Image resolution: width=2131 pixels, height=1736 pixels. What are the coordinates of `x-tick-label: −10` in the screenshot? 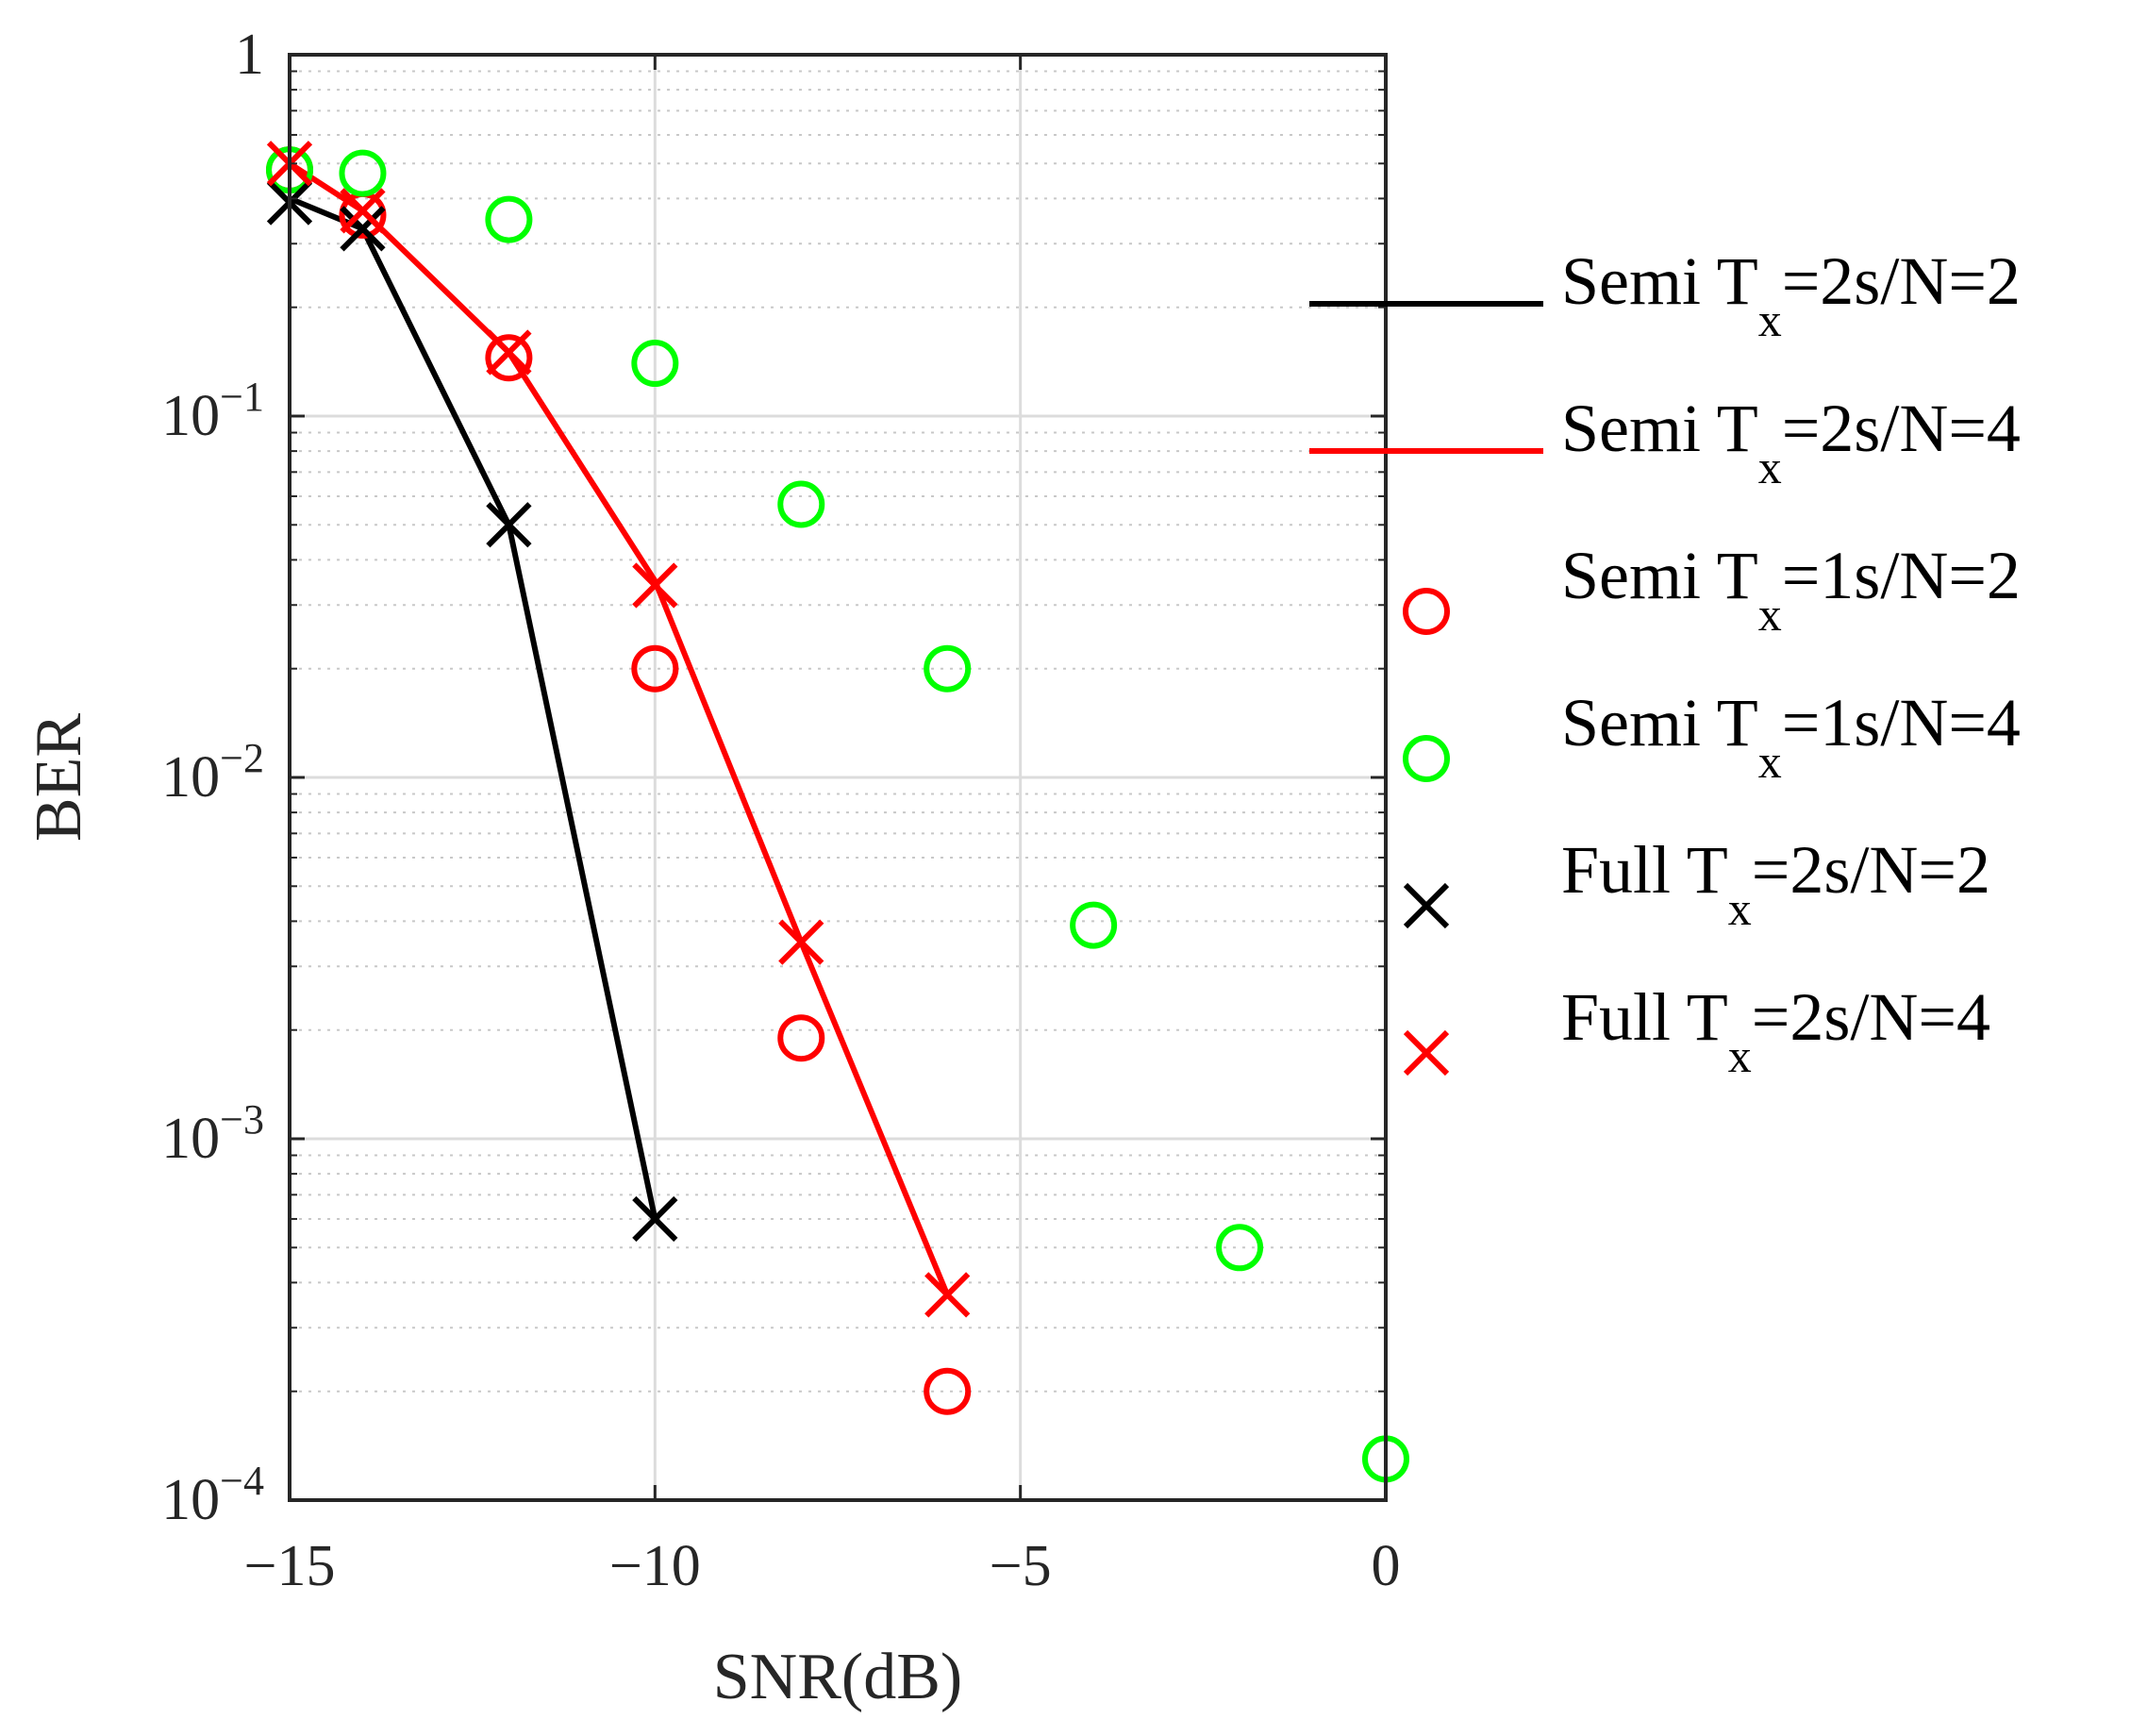 It's located at (655, 1566).